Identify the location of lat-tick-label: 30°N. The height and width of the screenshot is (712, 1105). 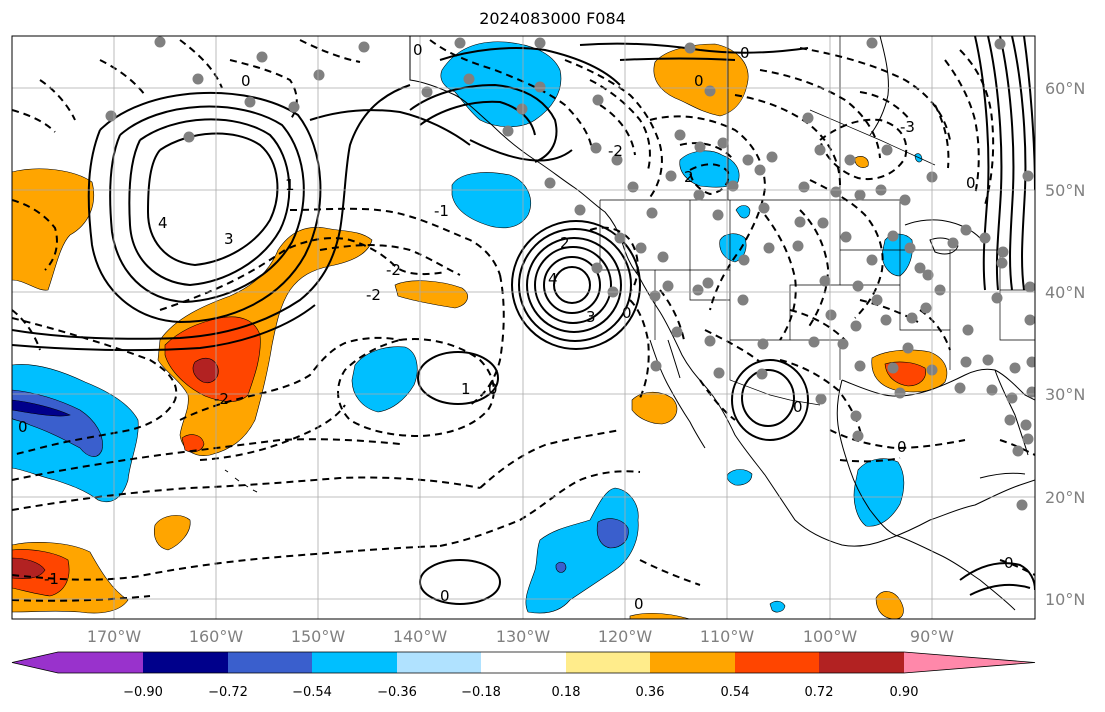
(1065, 394).